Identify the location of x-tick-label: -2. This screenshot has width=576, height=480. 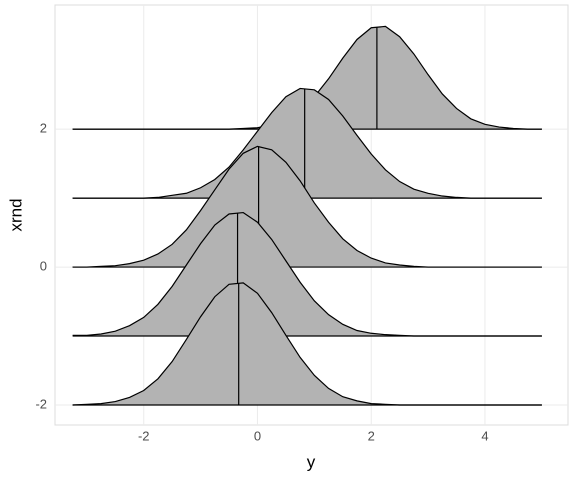
(144, 435).